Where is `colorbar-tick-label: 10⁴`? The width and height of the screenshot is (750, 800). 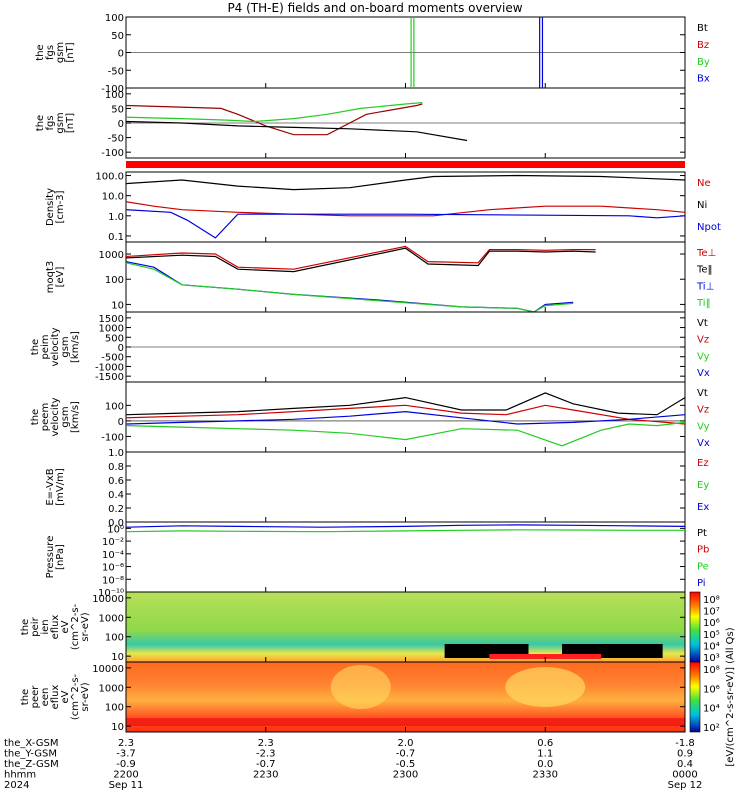
colorbar-tick-label: 10⁴ is located at coordinates (711, 646).